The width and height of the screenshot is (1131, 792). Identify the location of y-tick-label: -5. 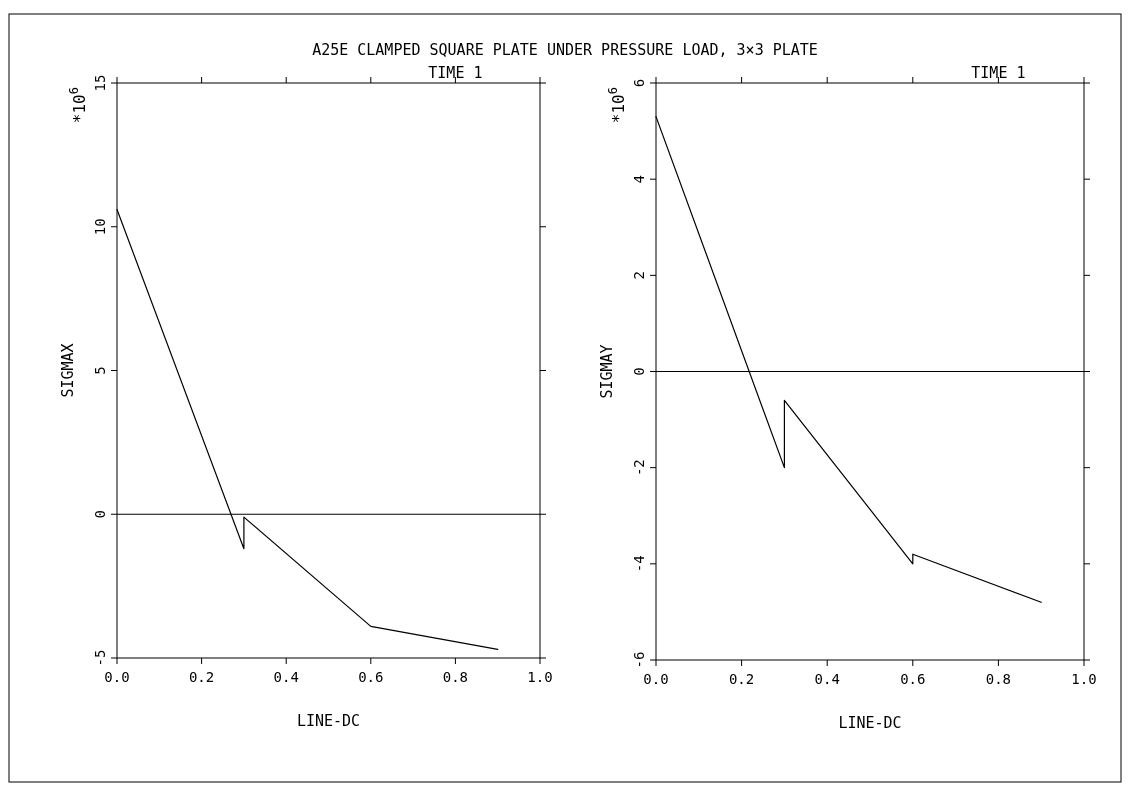
(100, 658).